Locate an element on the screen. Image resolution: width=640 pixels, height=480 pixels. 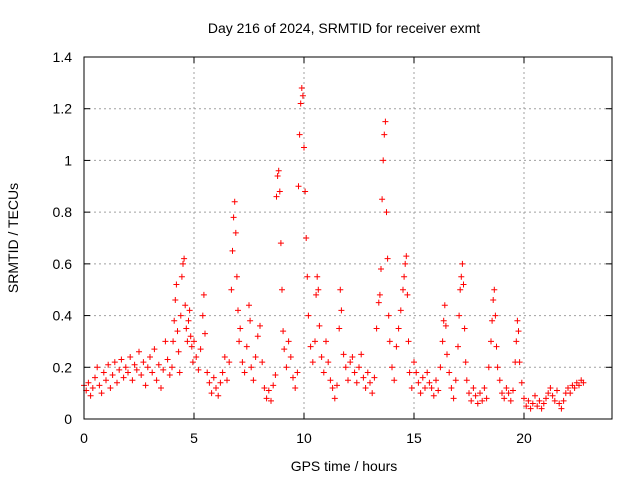
y-tick-labels: 0 0.2 0.4 0.6 0.8 1 1.2 1.4 is located at coordinates (63, 238).